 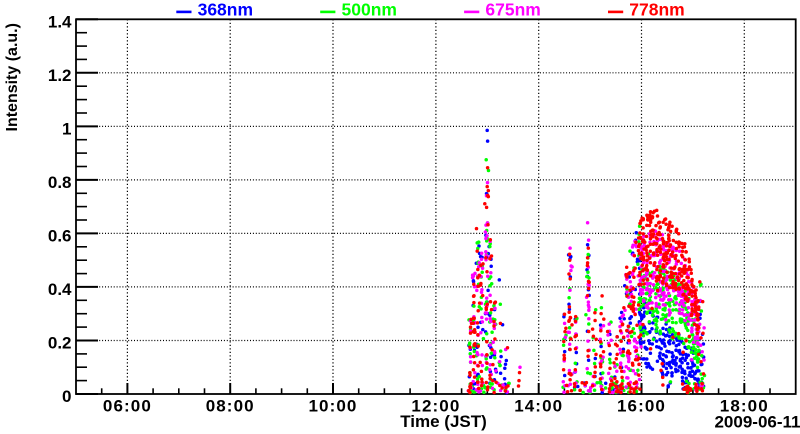 What do you see at coordinates (641, 406) in the screenshot?
I see `svg-text: 16:00` at bounding box center [641, 406].